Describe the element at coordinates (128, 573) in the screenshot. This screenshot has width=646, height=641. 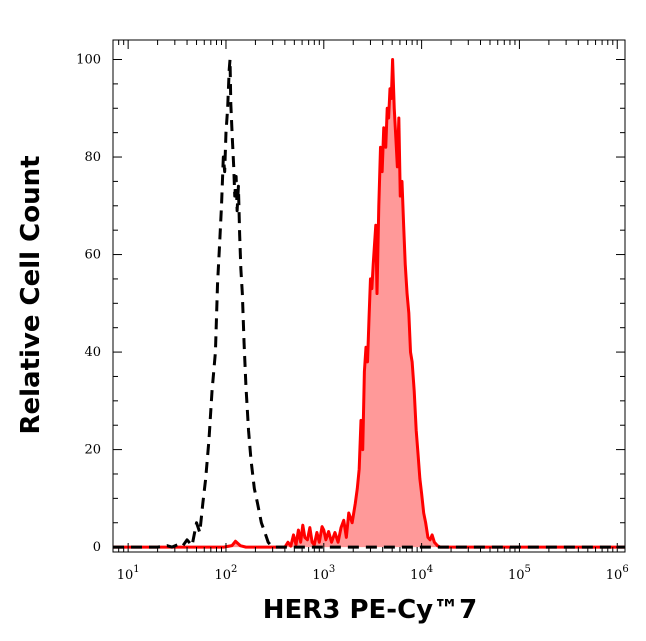
I see `x-tick-label: 10¹` at that location.